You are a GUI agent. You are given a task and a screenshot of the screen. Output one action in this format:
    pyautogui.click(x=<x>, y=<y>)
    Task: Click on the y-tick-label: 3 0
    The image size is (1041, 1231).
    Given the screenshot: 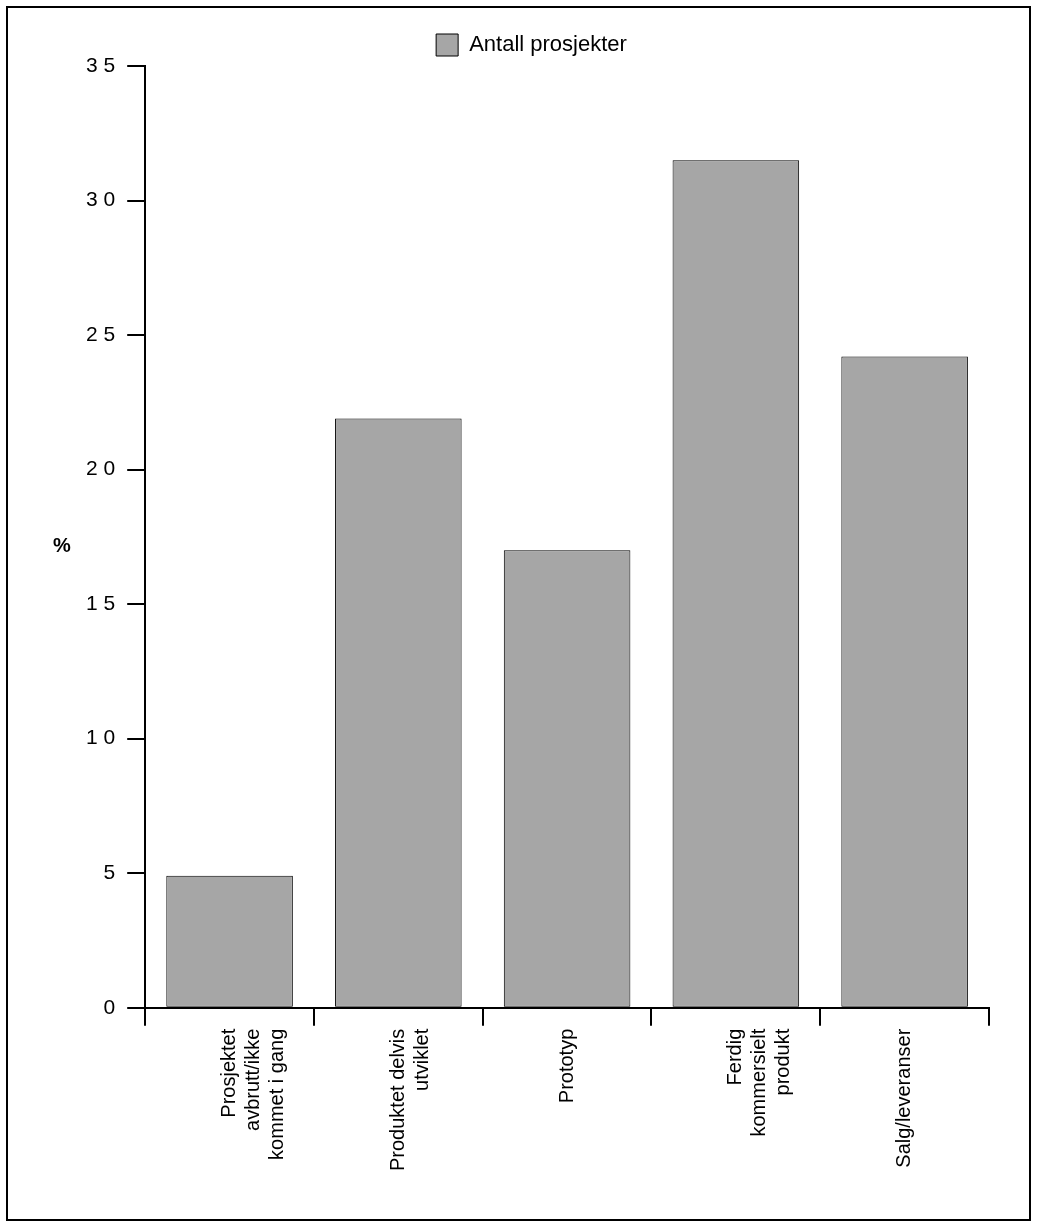 What is the action you would take?
    pyautogui.click(x=100, y=199)
    